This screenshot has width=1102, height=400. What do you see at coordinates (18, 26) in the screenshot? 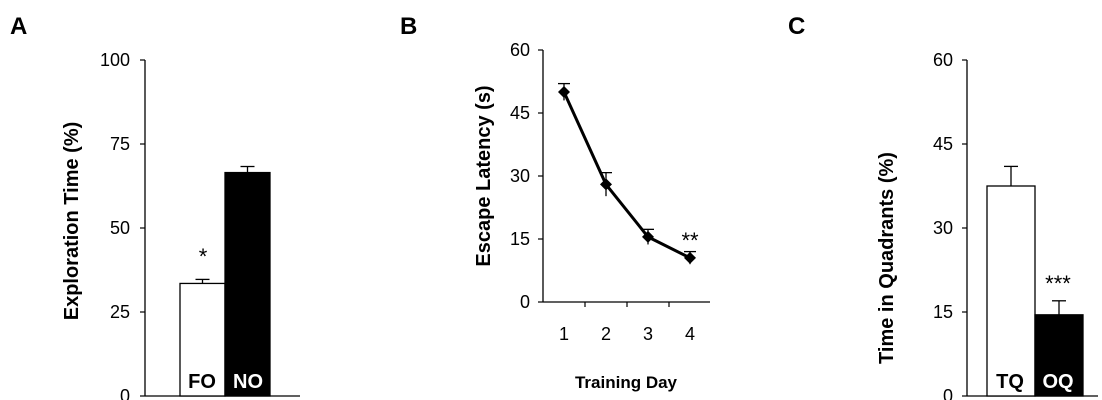
I see `panel-letter-a: A` at bounding box center [18, 26].